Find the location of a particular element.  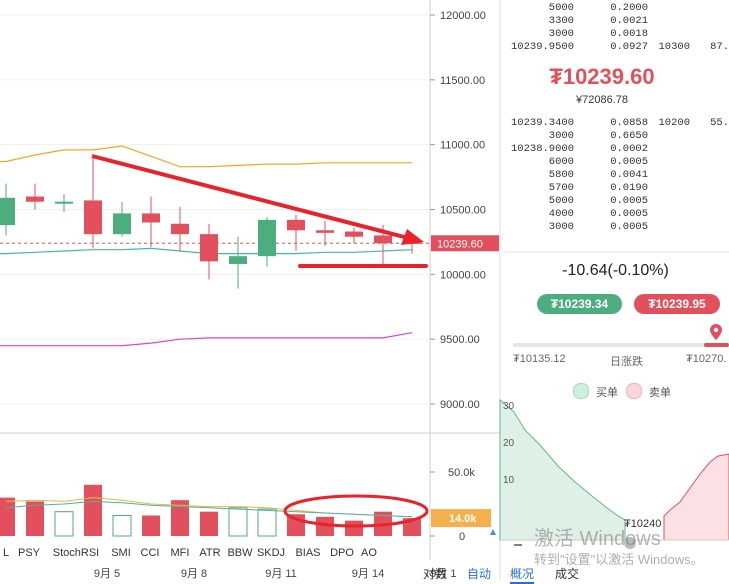

sell-legend-label: 卖单 is located at coordinates (660, 393).